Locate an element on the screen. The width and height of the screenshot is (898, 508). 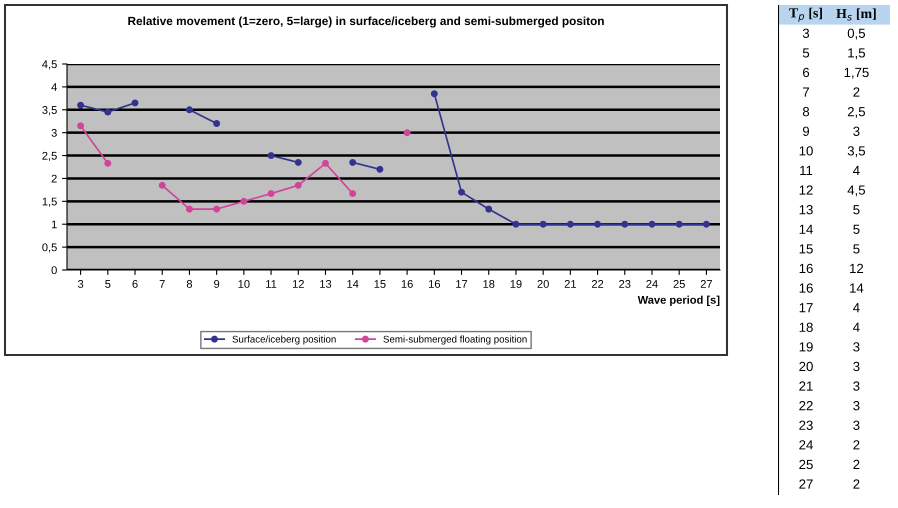
category-label: 16 is located at coordinates (806, 269).